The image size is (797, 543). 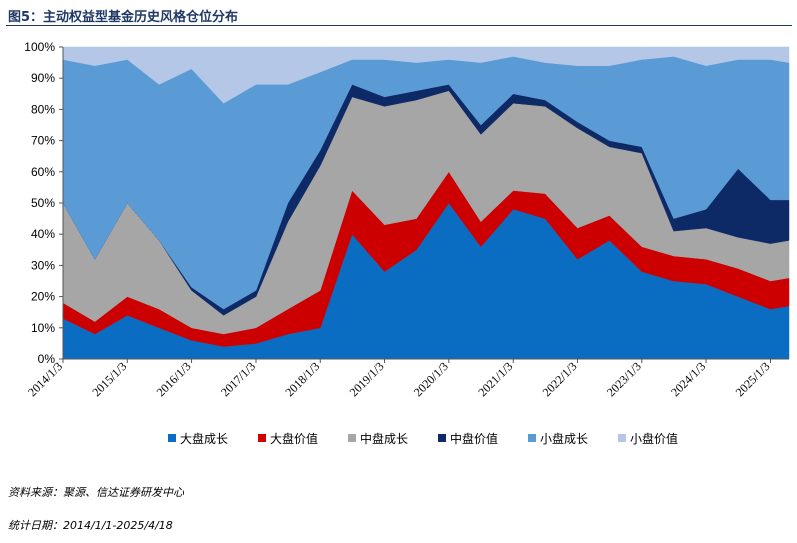 What do you see at coordinates (423, 438) in the screenshot?
I see `legend: 大盘成长 大盘价值 中盘成长 中盘价值 小盘成长 小盘价值` at bounding box center [423, 438].